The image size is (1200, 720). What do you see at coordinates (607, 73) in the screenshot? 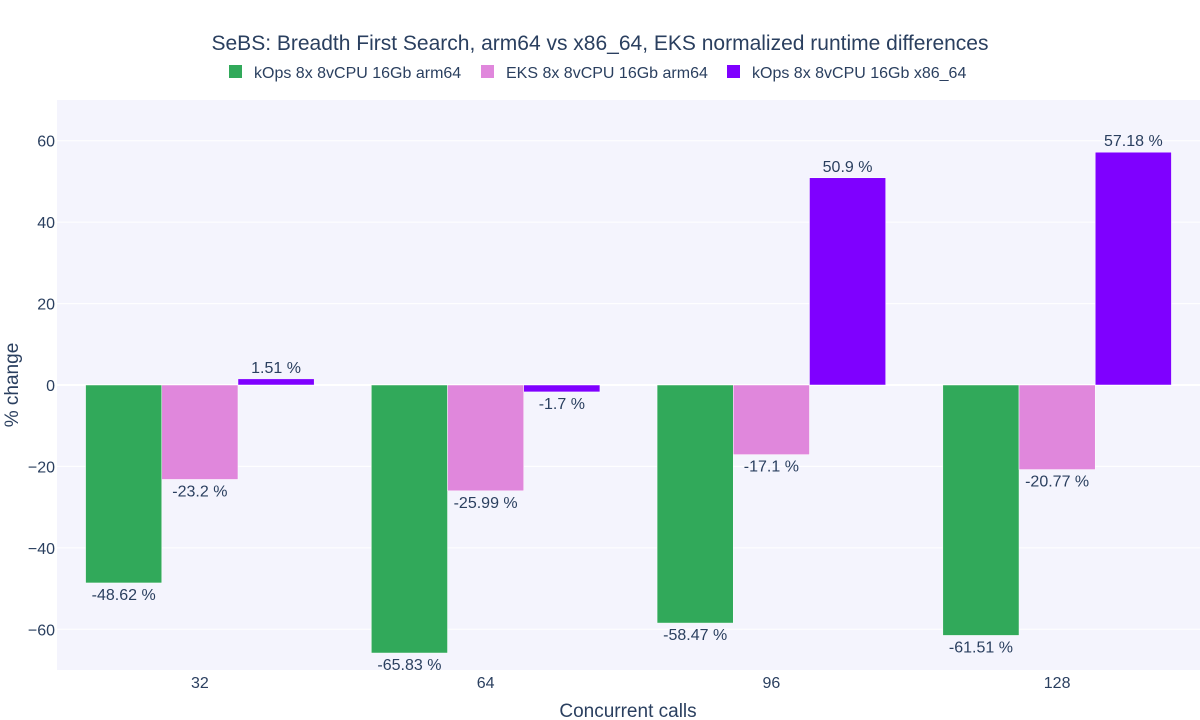
I see `legend-label: EKS 8x 8vCPU 16Gb arm64` at bounding box center [607, 73].